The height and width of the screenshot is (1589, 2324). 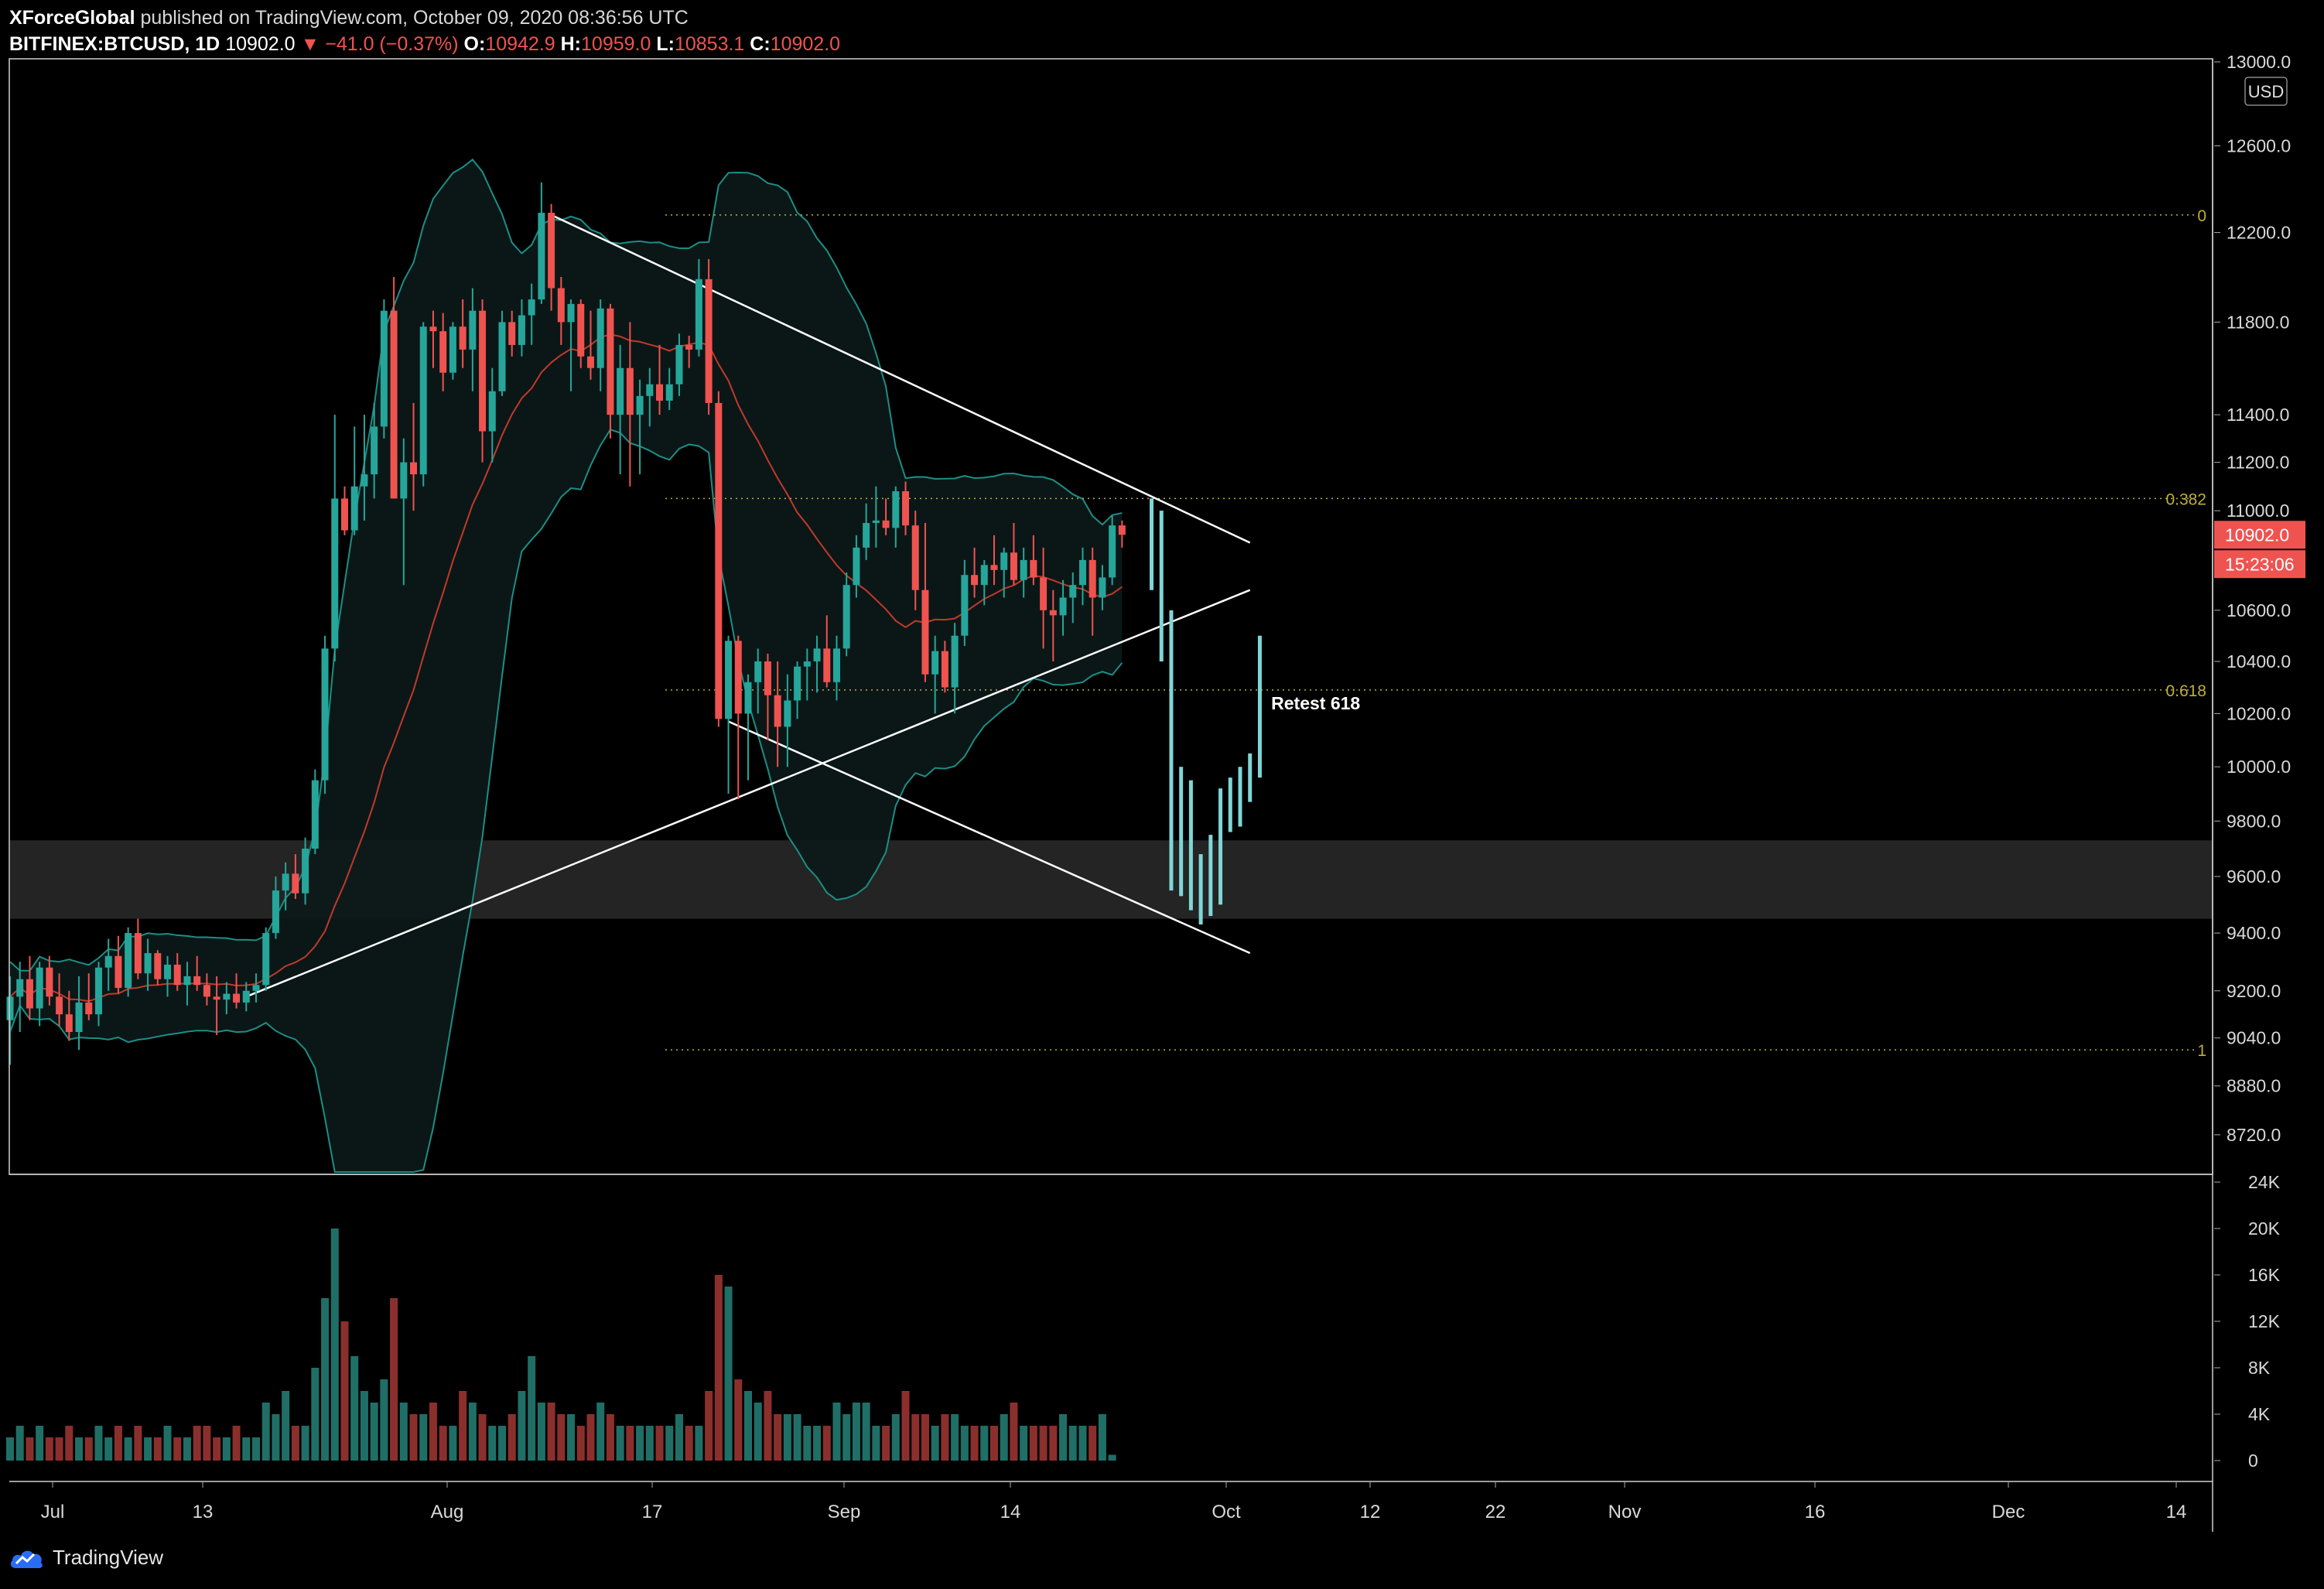 What do you see at coordinates (616, 44) in the screenshot?
I see `high-value: 10959.0` at bounding box center [616, 44].